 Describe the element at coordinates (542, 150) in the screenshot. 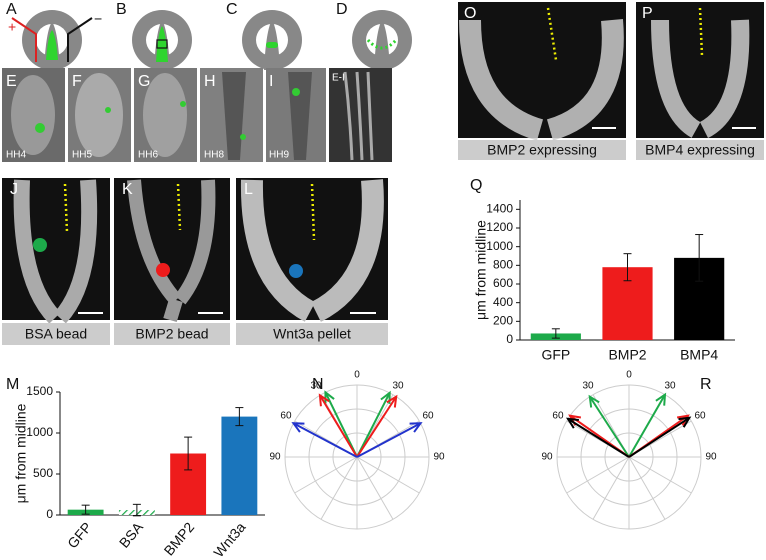

I see `panel-caption: BMP2 expressing` at that location.